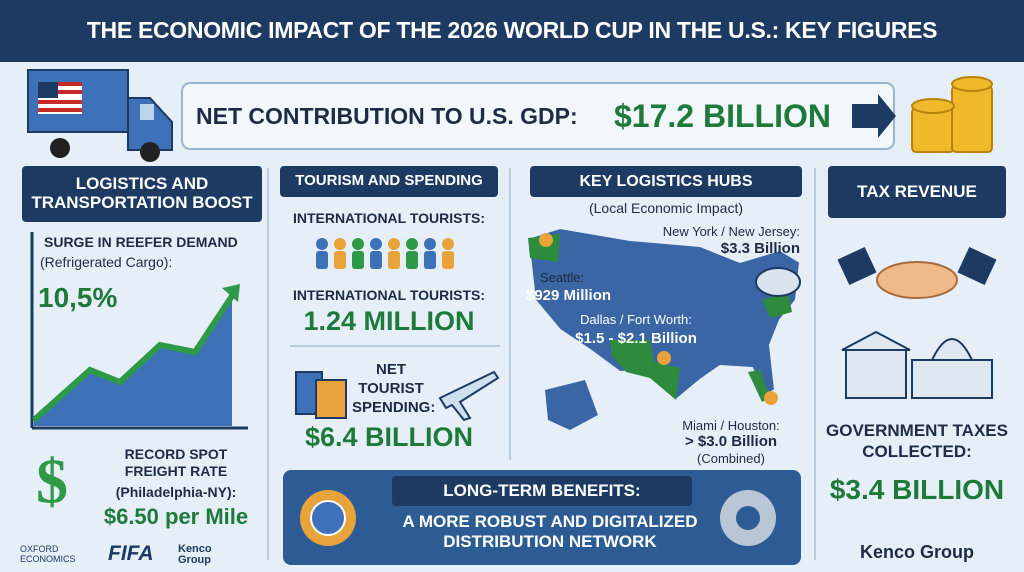 The width and height of the screenshot is (1024, 572). Describe the element at coordinates (916, 552) in the screenshot. I see `brand: Kenco Group` at that location.